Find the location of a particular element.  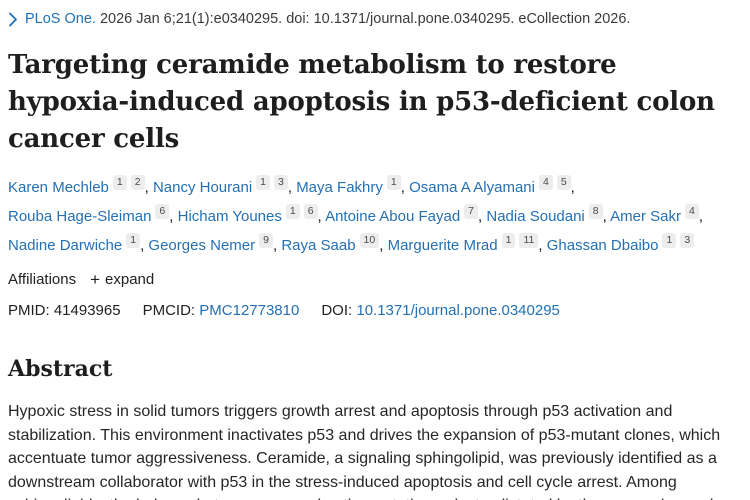

author: Hicham Younes 1 6, is located at coordinates (249, 214).